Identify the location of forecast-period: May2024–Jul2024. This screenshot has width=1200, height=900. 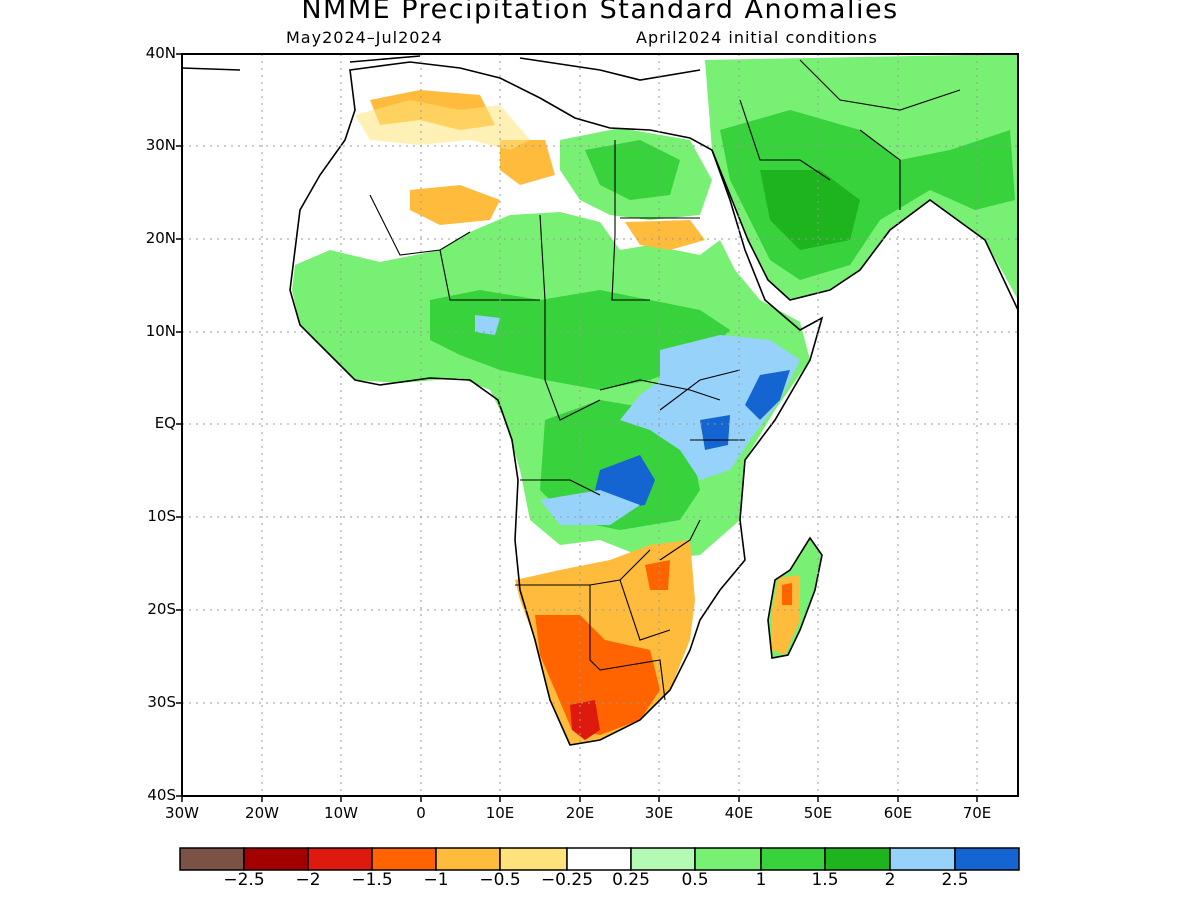
(364, 37).